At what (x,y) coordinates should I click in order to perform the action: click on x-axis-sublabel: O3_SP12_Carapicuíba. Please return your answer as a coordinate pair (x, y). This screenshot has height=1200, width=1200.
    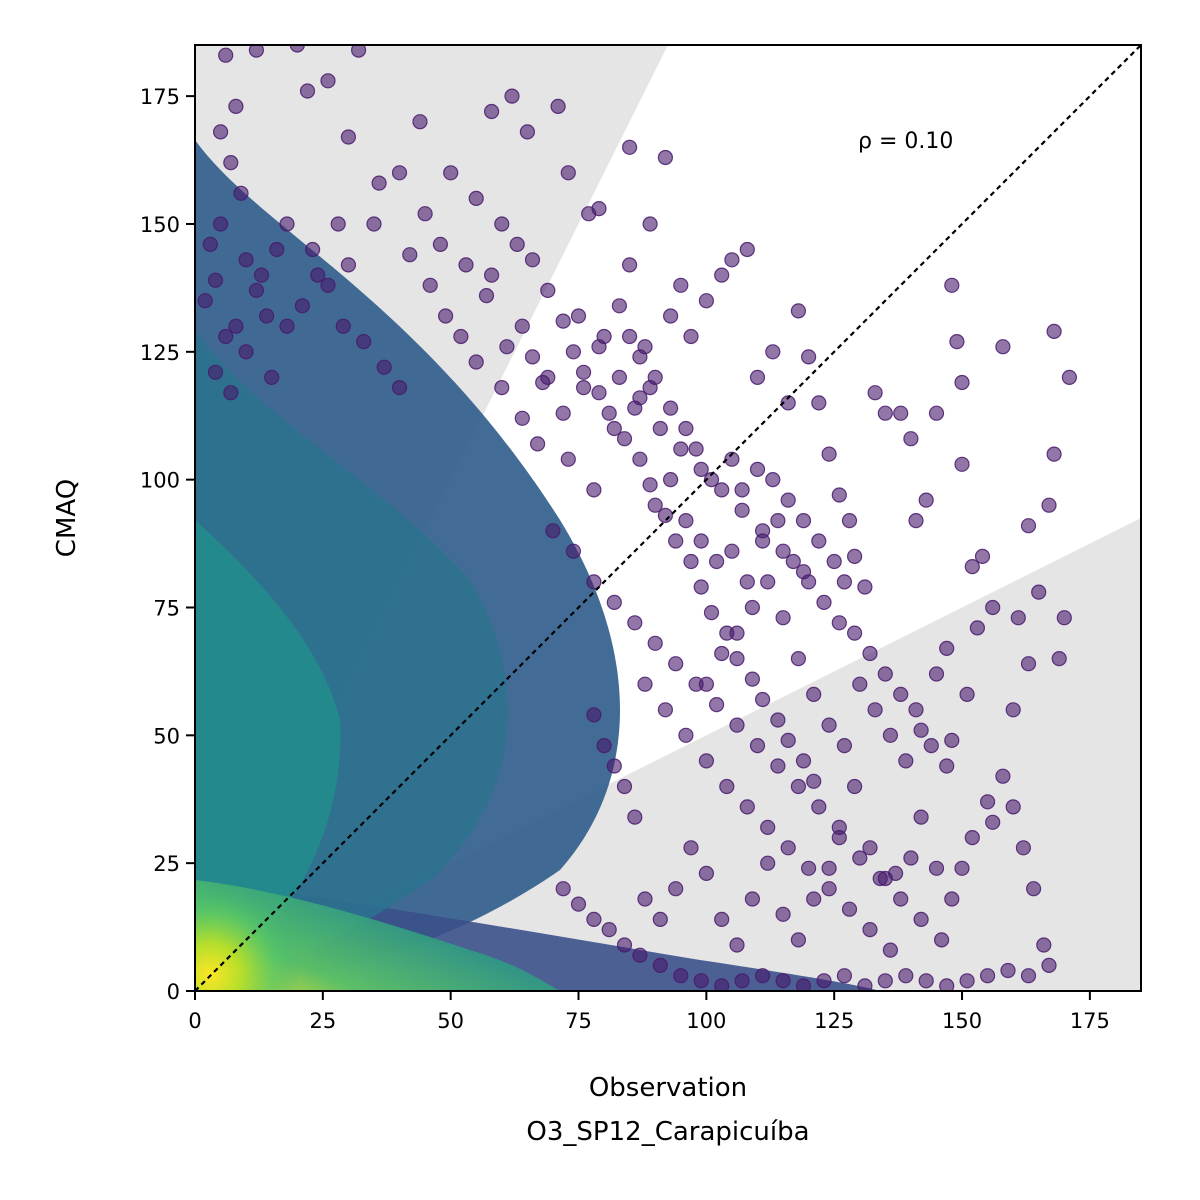
    Looking at the image, I should click on (667, 1132).